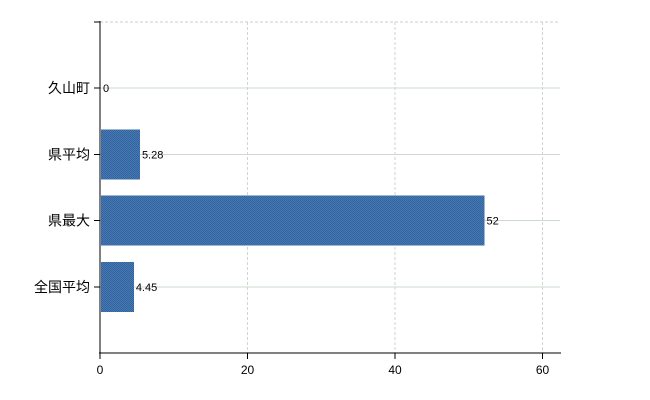 Image resolution: width=650 pixels, height=400 pixels. I want to click on category-label: 全国平均, so click(62, 287).